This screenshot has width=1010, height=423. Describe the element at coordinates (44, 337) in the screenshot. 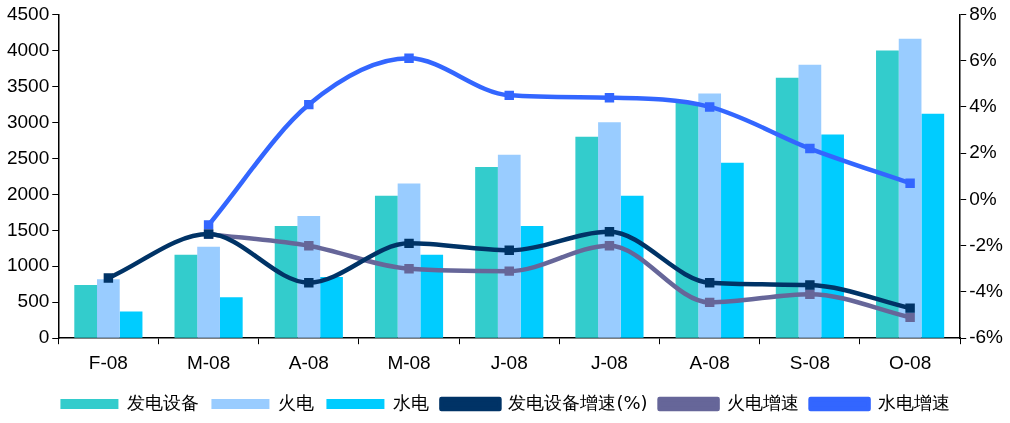

I see `y-tick-label: 0` at that location.